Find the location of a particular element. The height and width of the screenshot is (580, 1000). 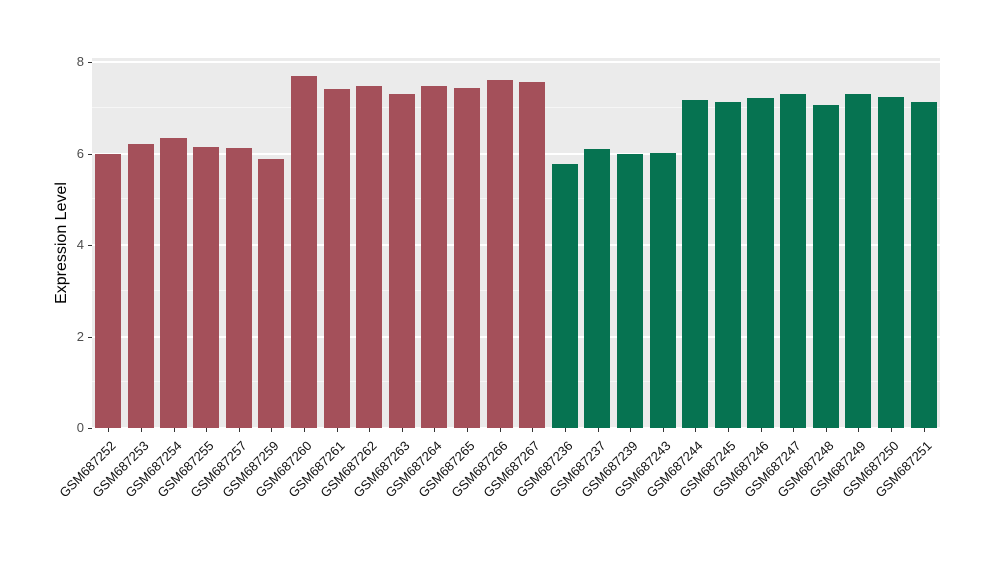

gridline-y0 is located at coordinates (516, 428).